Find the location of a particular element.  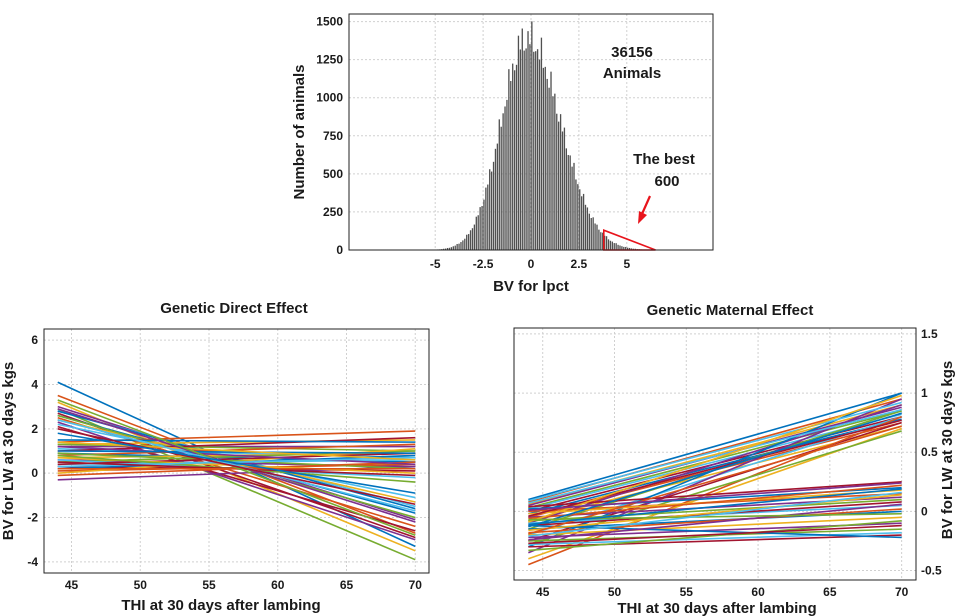

histogram-bars is located at coordinates (527, 136).